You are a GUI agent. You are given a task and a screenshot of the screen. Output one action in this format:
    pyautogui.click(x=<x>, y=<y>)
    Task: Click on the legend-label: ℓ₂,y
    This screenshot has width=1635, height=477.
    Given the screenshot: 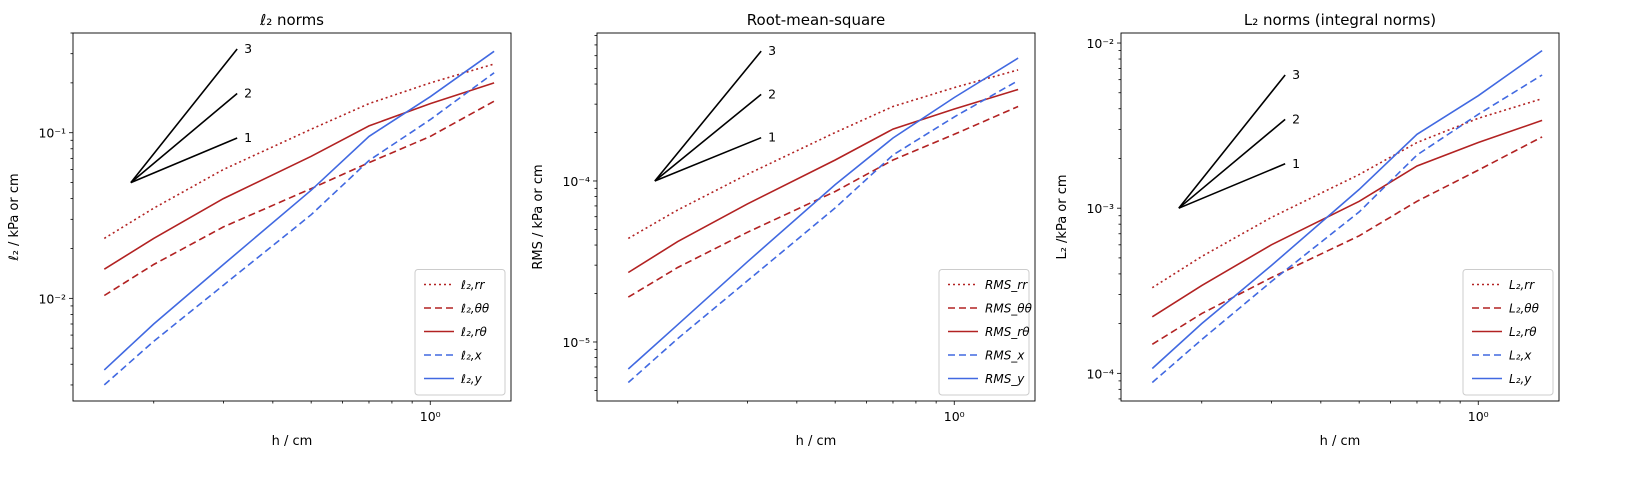 What is the action you would take?
    pyautogui.click(x=471, y=379)
    